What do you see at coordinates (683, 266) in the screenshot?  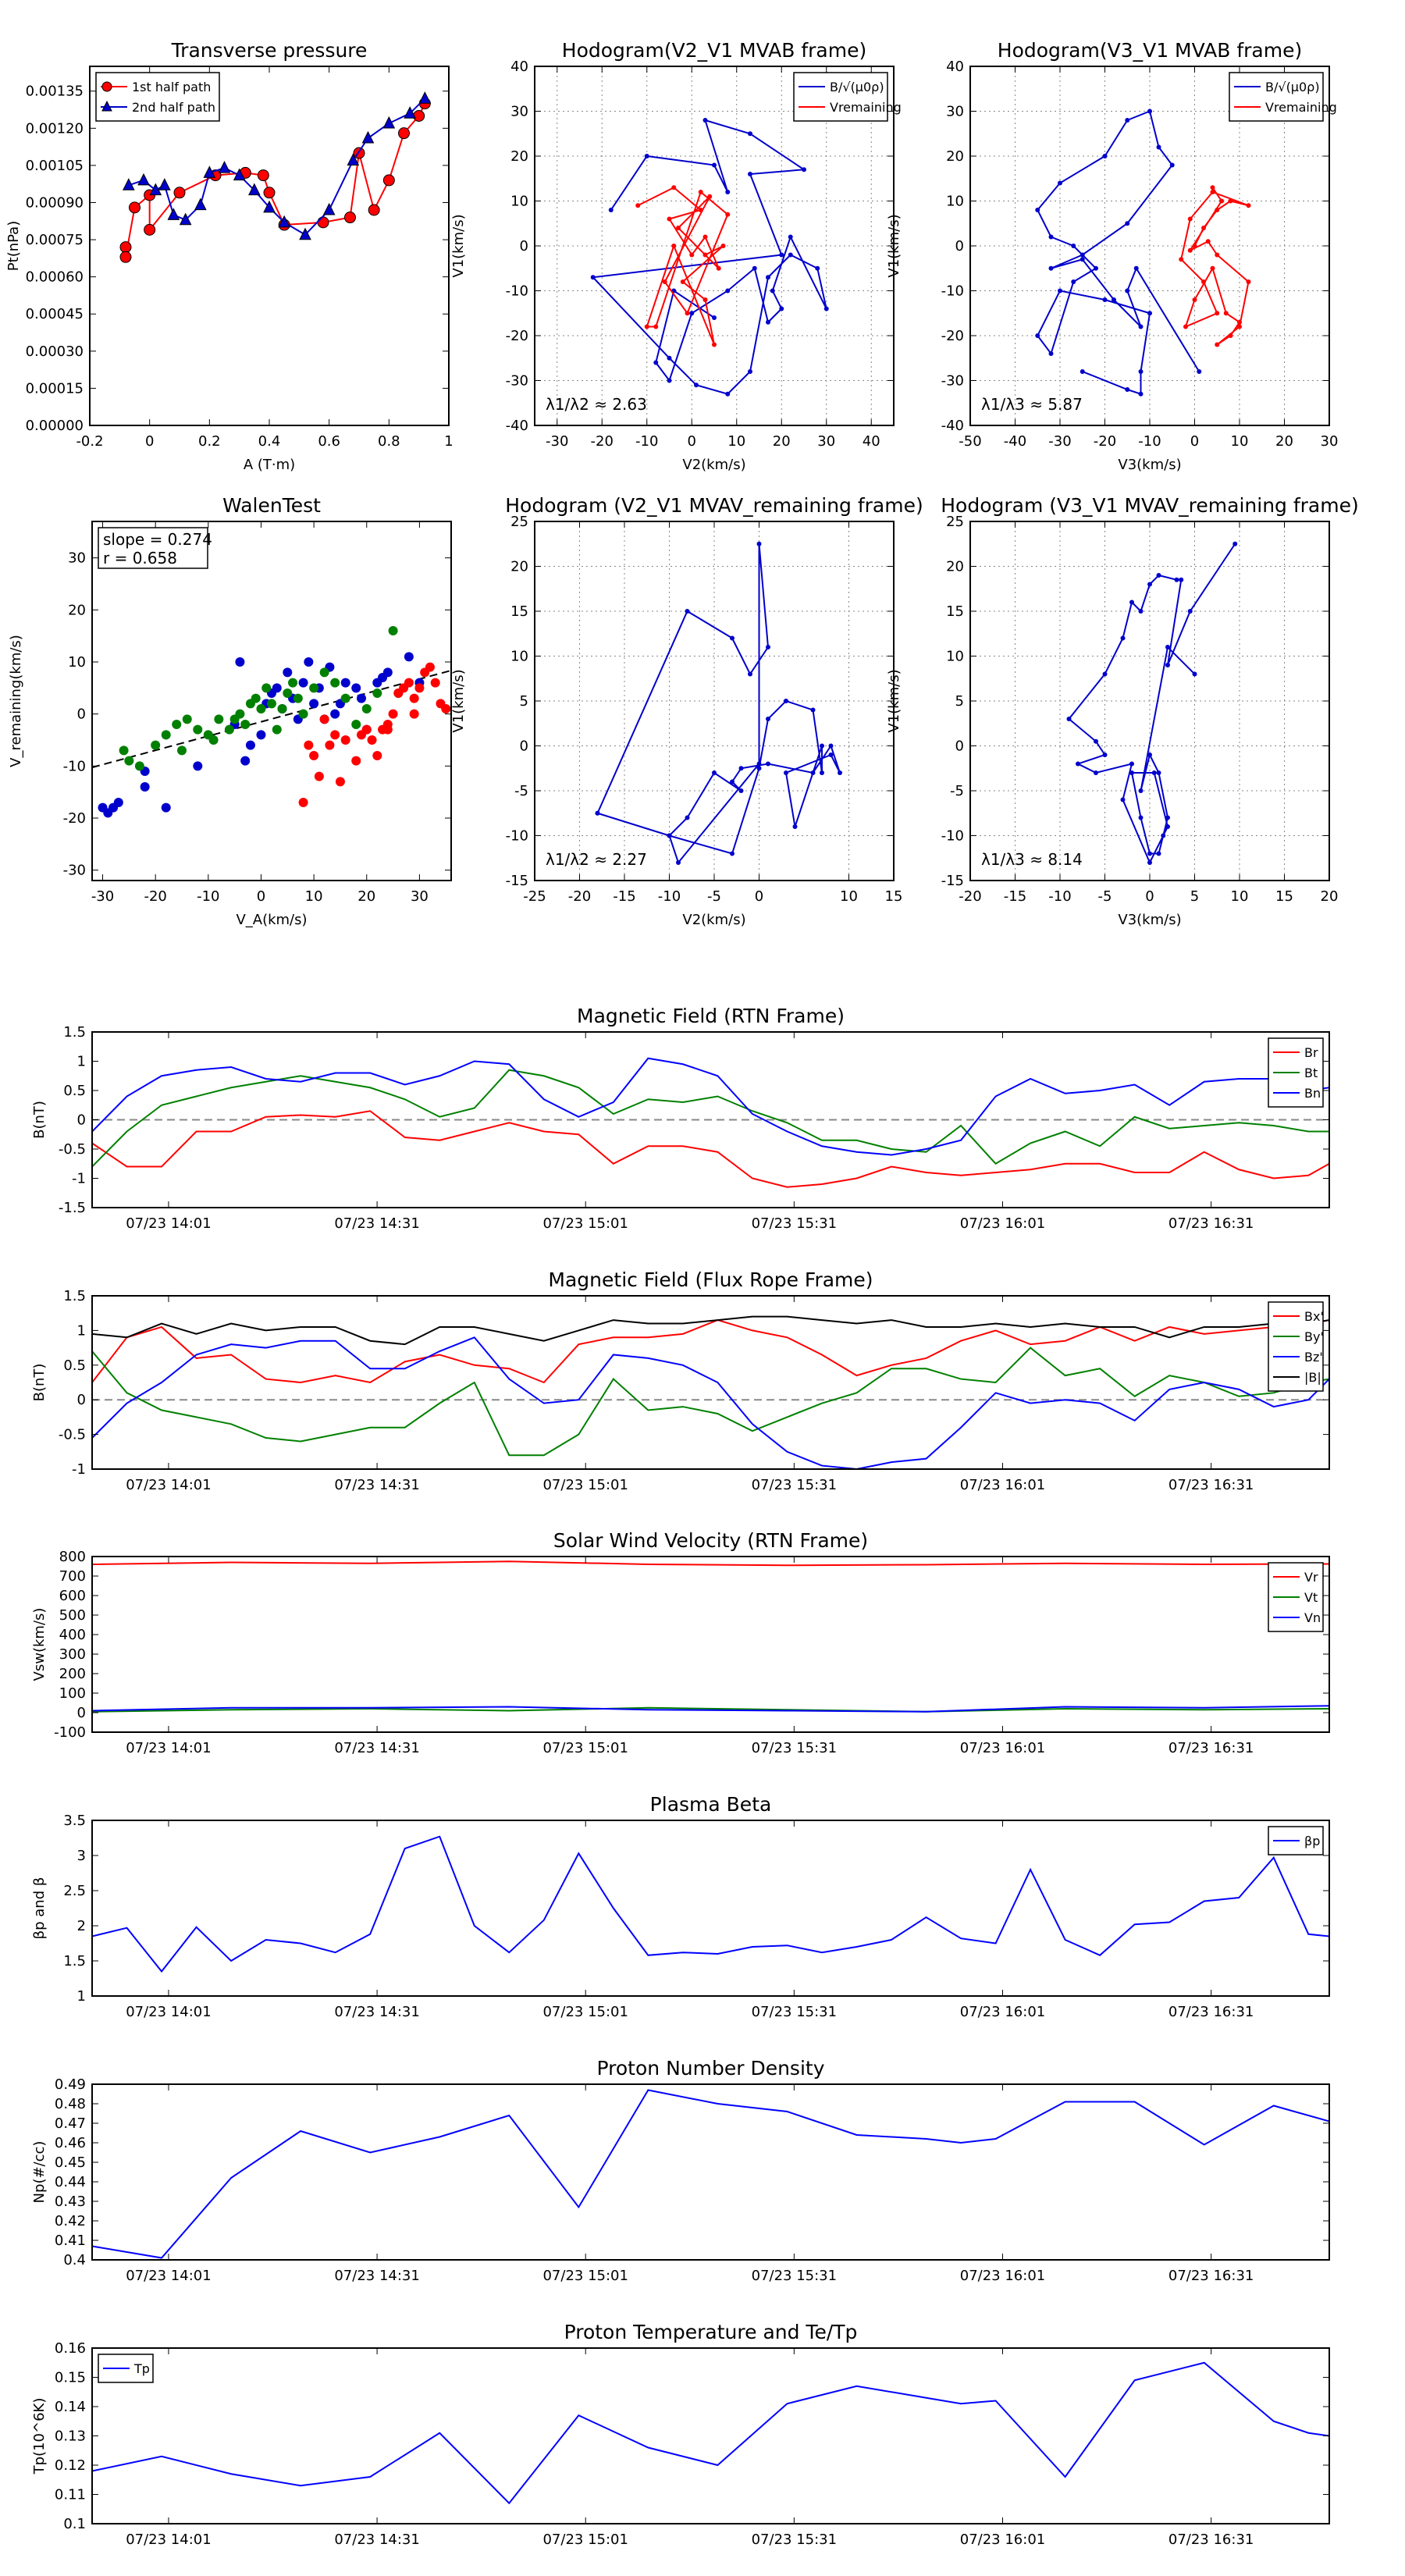 I see `series-vremaining` at bounding box center [683, 266].